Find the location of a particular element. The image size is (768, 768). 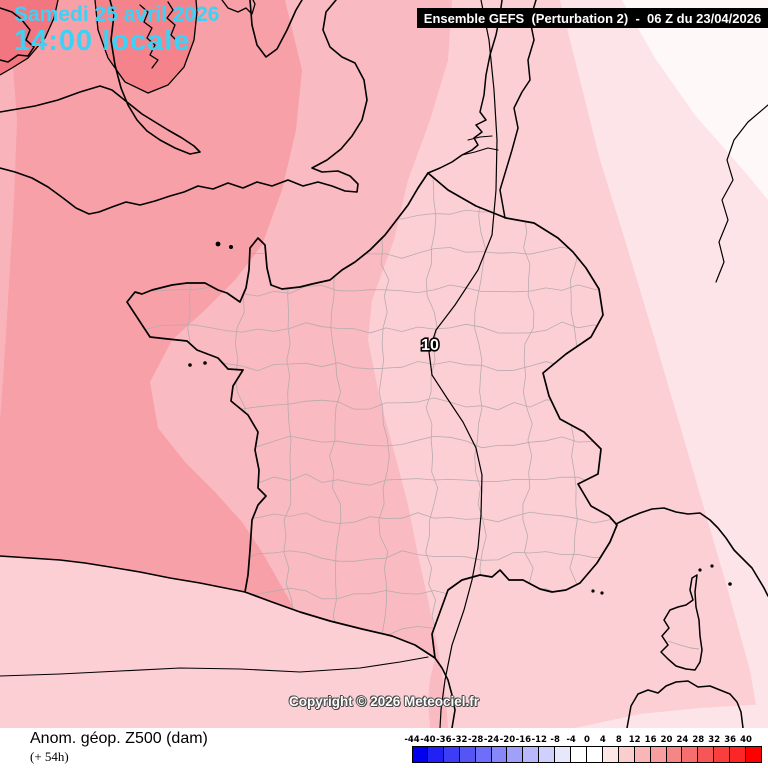

scale-tick-label: -16 is located at coordinates (523, 740).